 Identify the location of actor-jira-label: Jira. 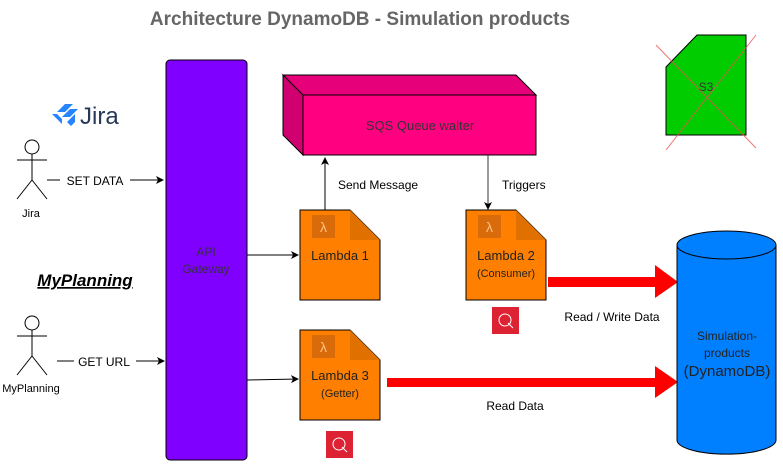
(31, 214).